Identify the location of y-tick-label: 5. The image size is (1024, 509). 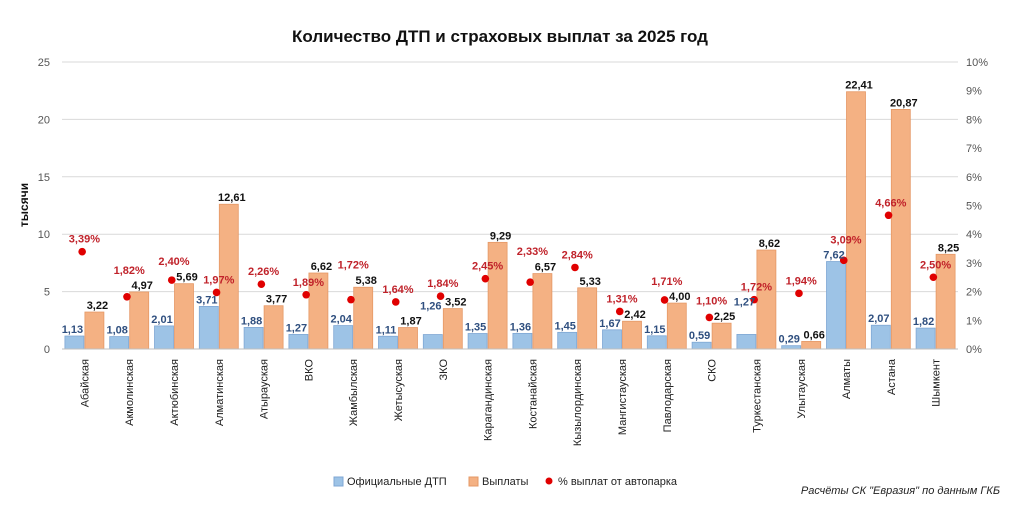
(47, 293).